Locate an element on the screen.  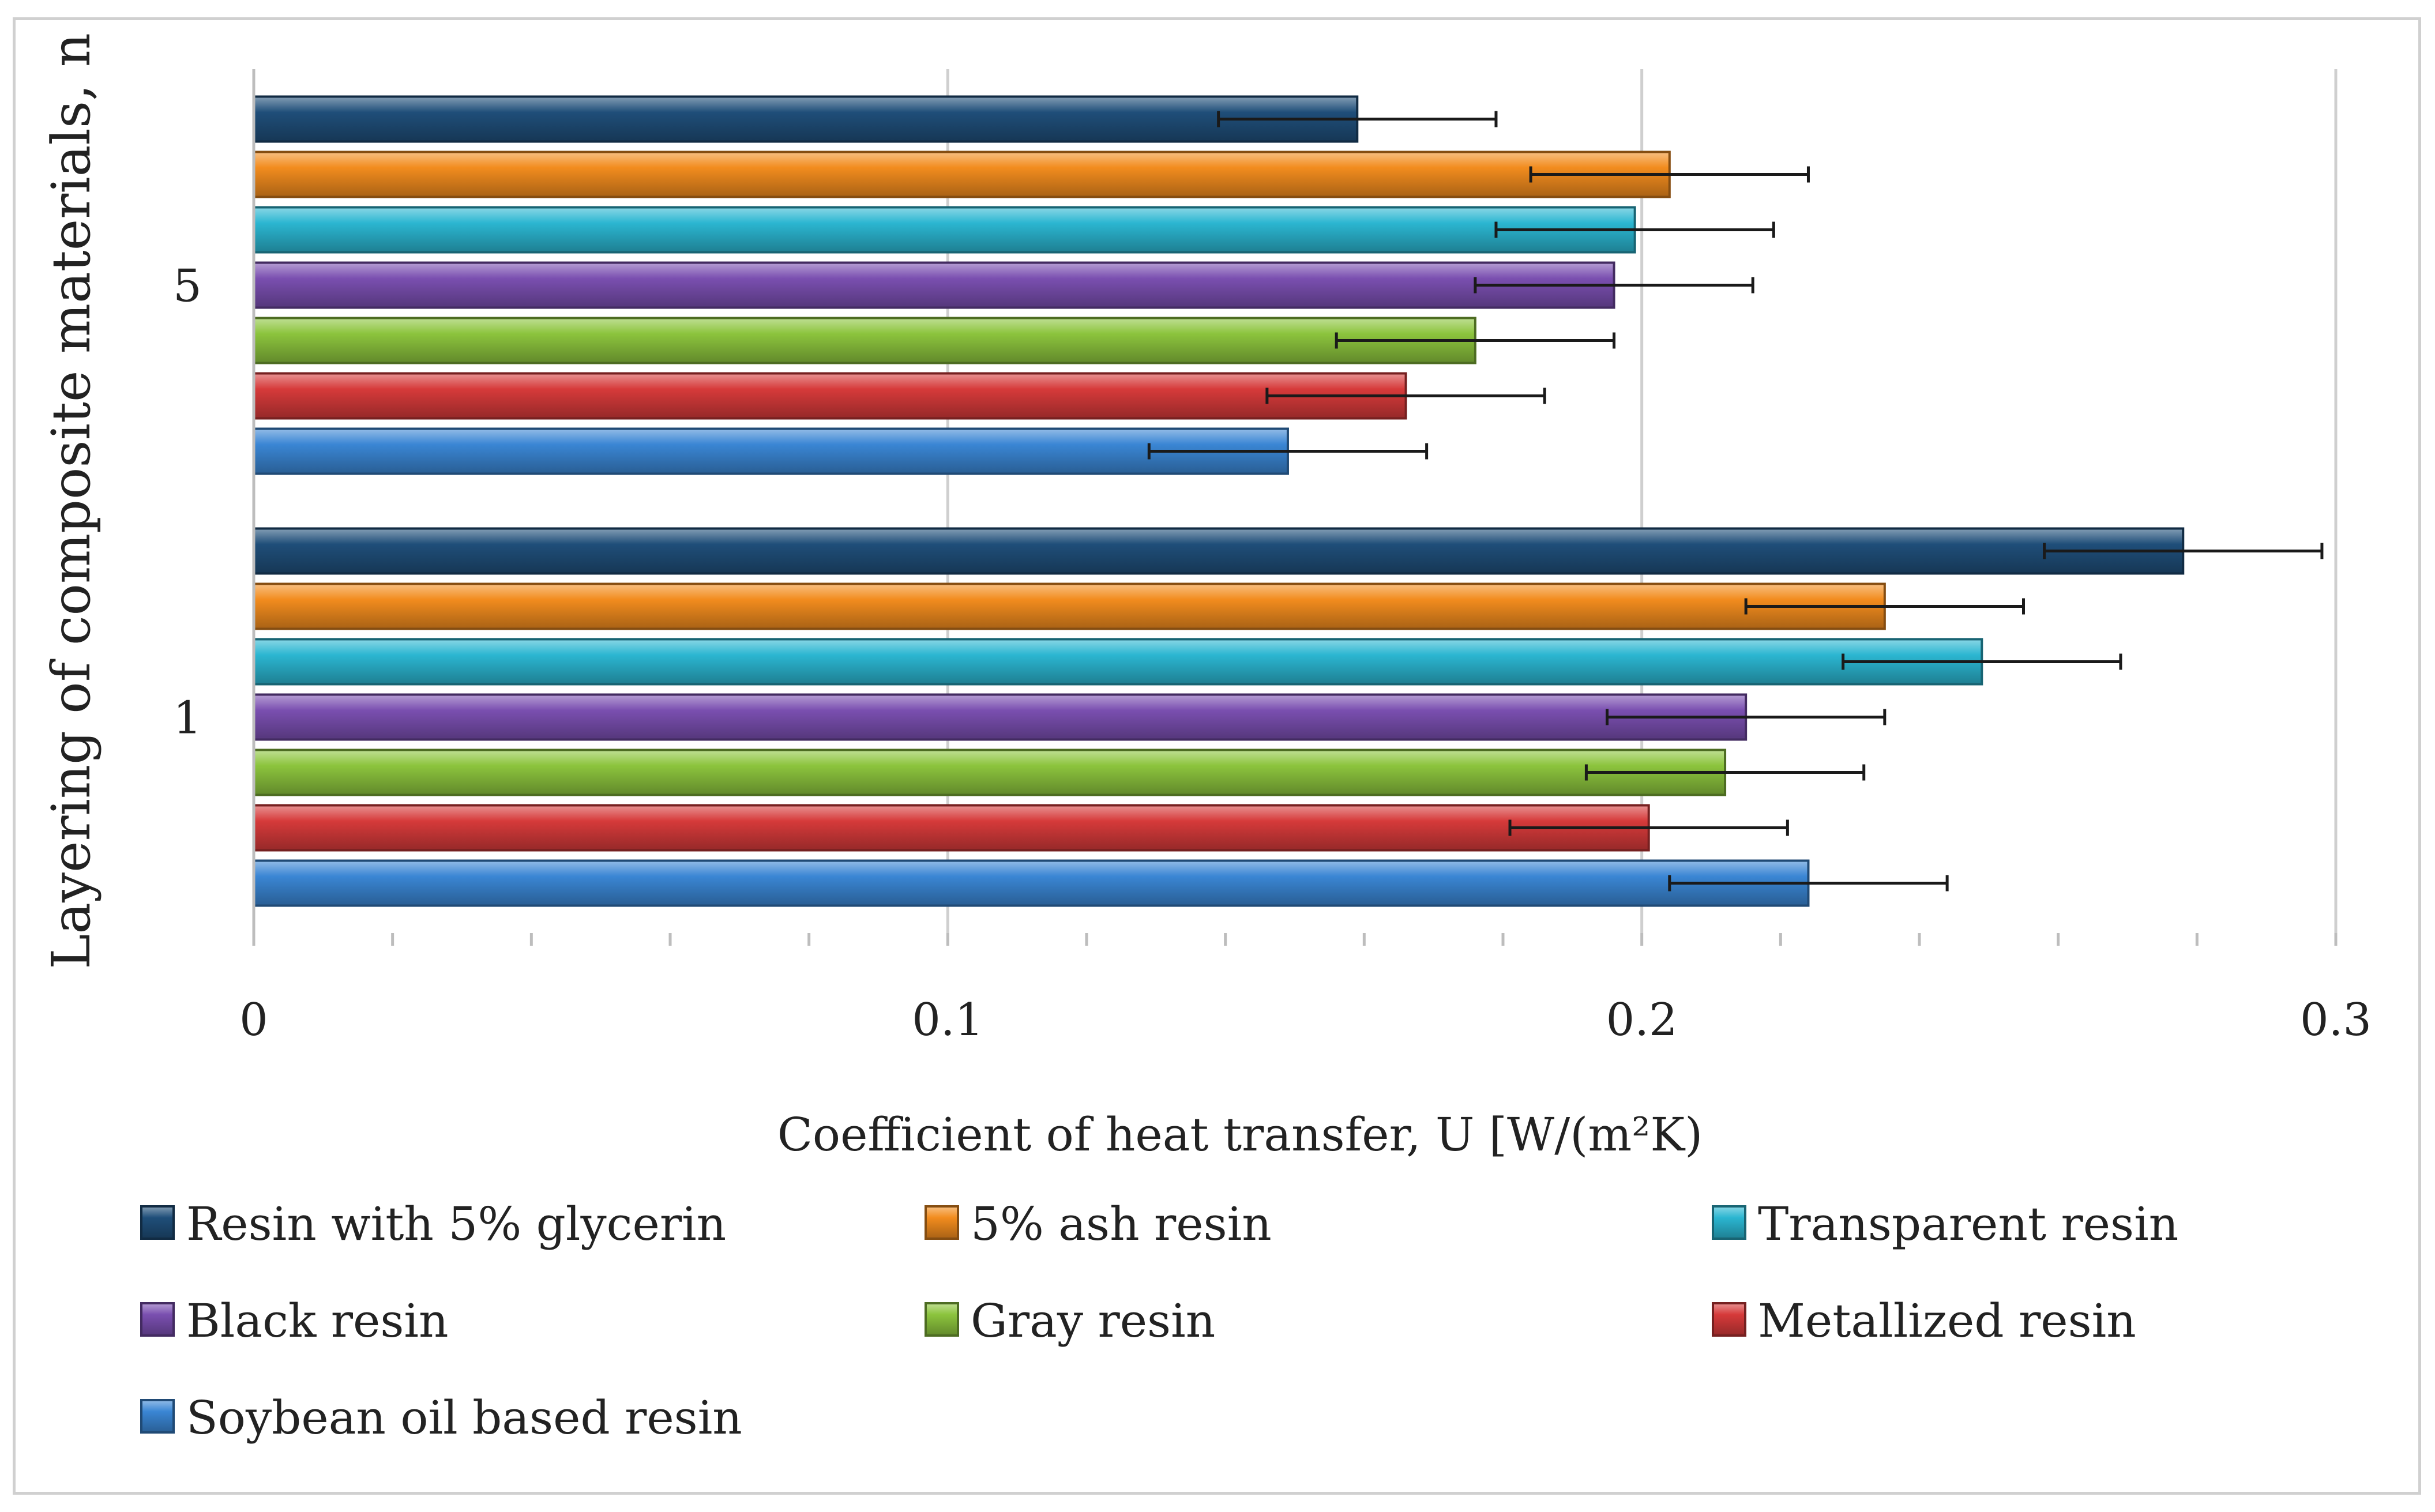
legend-label: Soybean oil based resin is located at coordinates (464, 1418).